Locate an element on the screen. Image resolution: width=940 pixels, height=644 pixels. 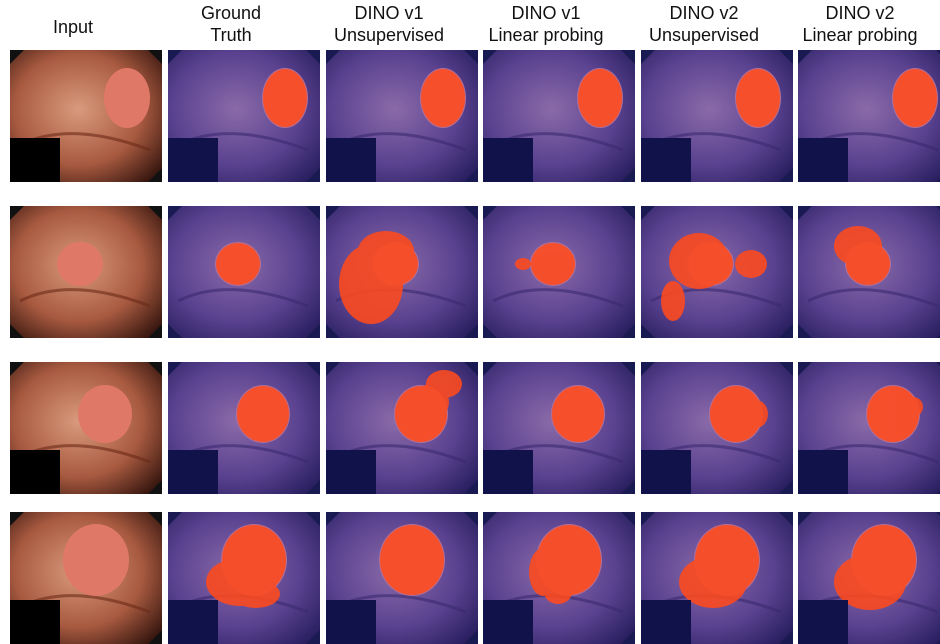
row-3-input-image is located at coordinates (86, 428).